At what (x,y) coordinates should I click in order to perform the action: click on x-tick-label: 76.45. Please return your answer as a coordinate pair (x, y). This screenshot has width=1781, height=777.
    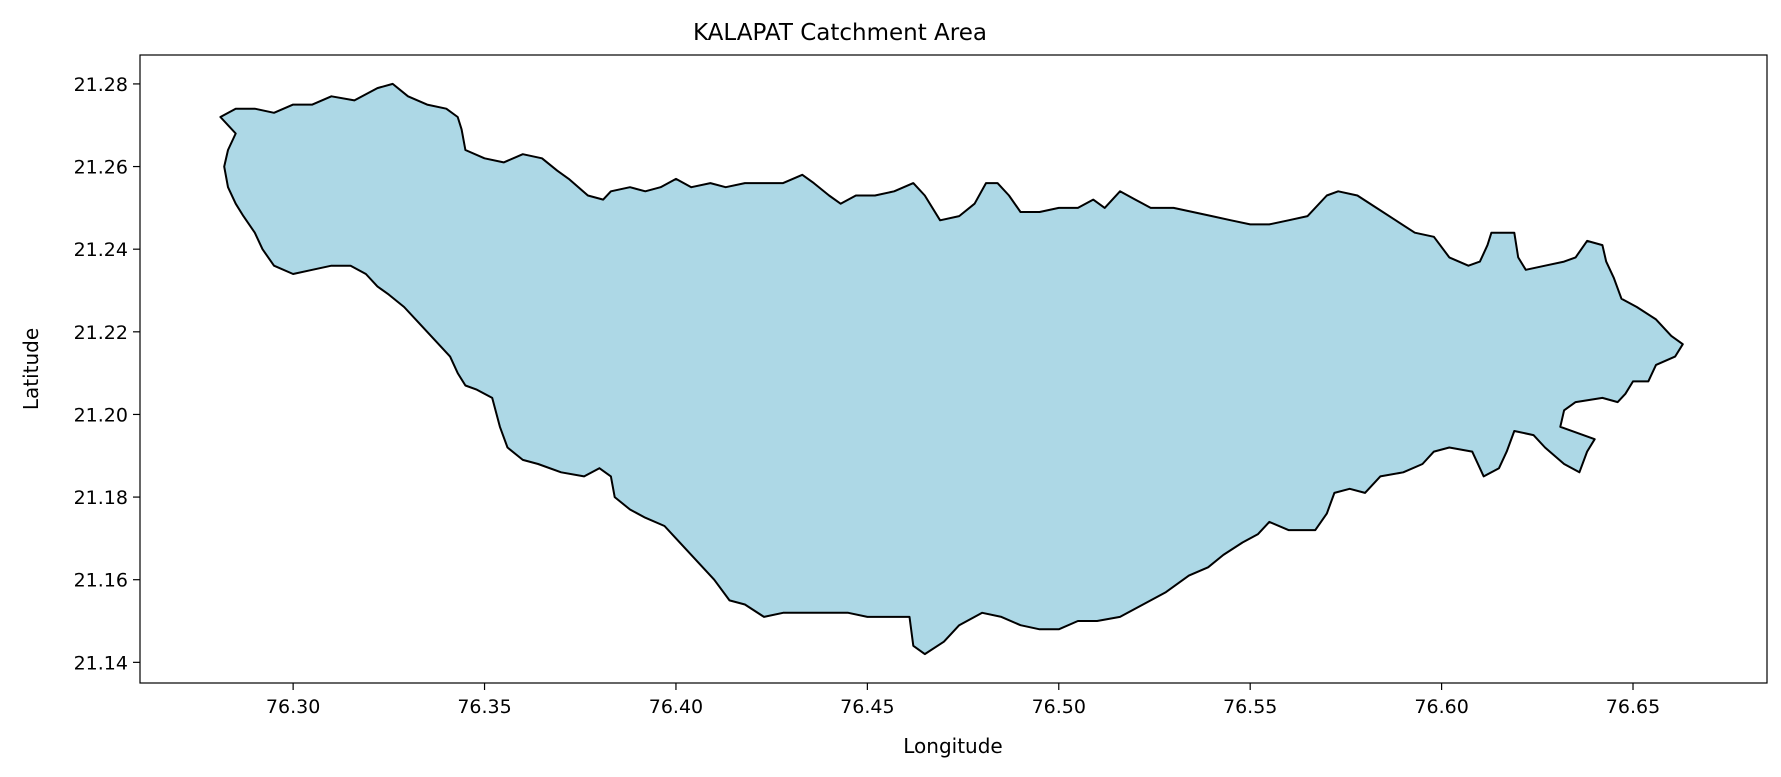
    Looking at the image, I should click on (867, 707).